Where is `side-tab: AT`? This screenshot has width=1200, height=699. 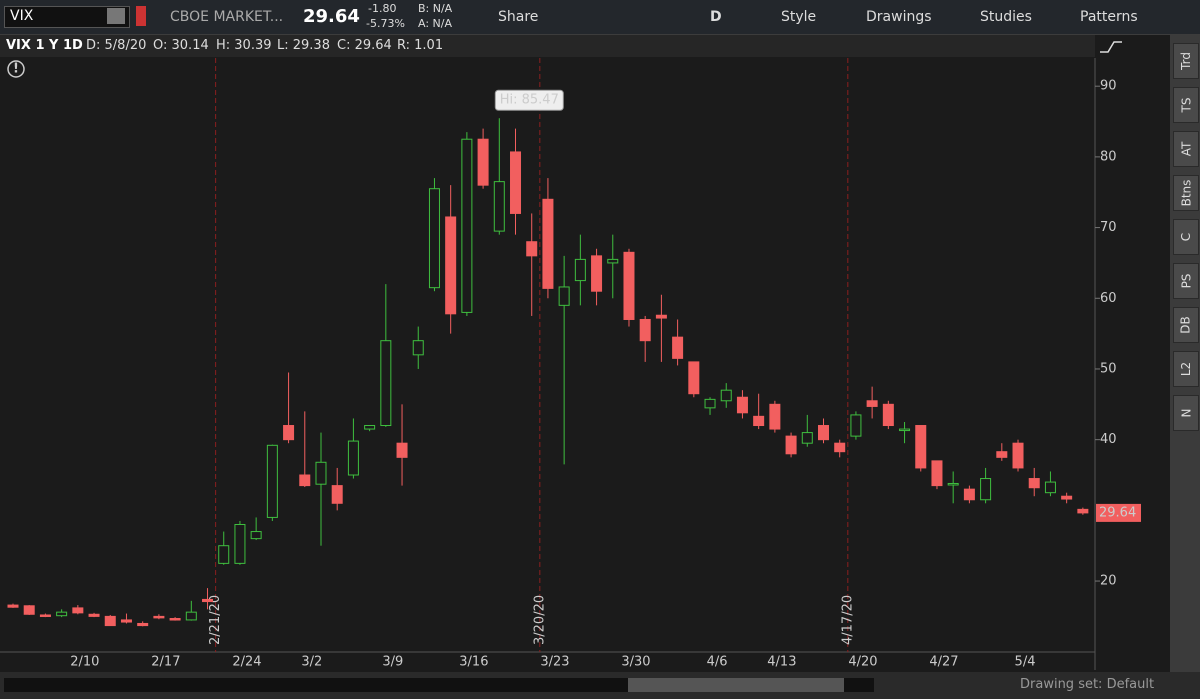
side-tab: AT is located at coordinates (1186, 149).